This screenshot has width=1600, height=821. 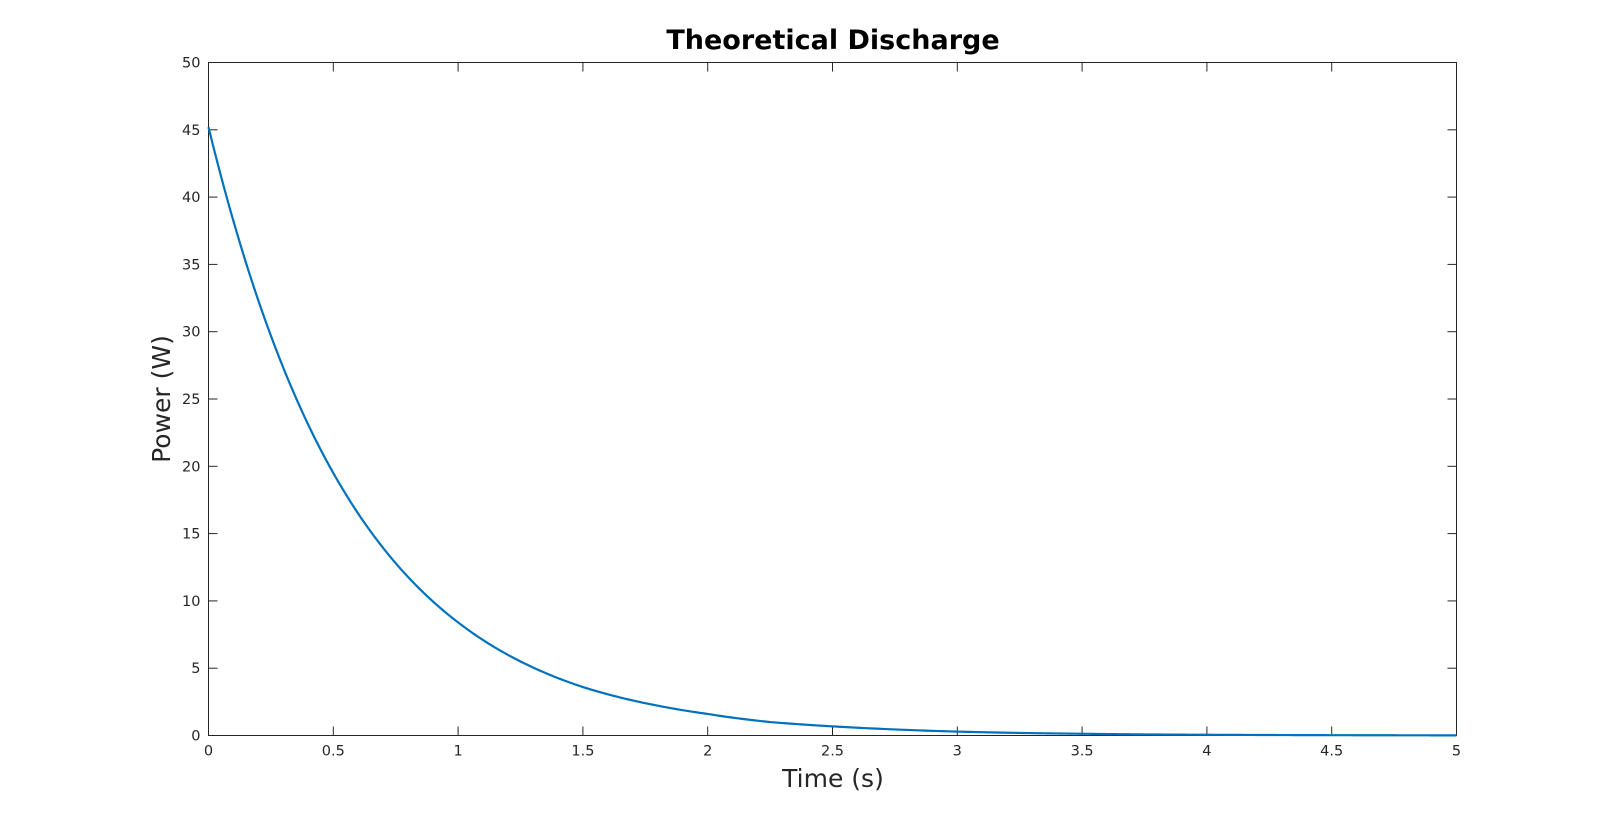 I want to click on y-tick-label: 5, so click(x=195, y=669).